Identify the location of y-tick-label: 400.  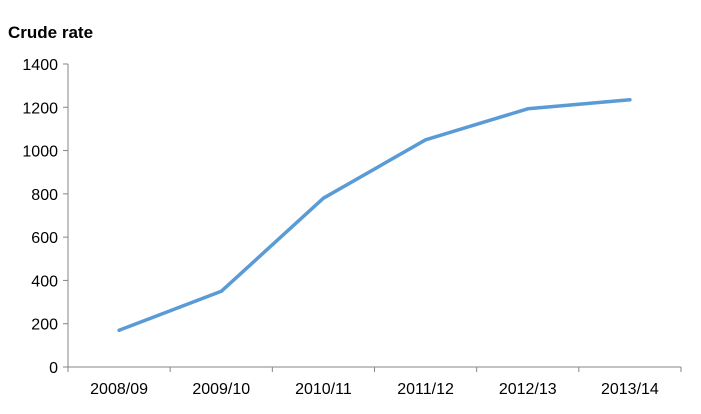
(44, 281).